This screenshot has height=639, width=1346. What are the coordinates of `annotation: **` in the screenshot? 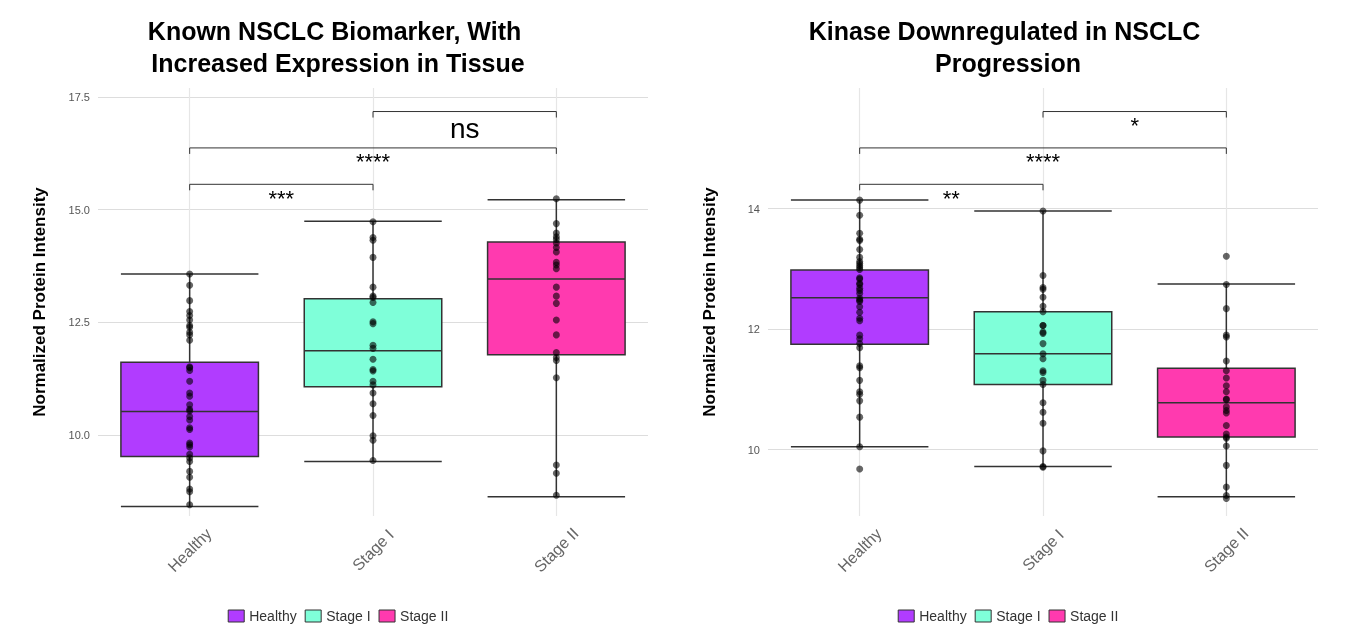 It's located at (951, 198).